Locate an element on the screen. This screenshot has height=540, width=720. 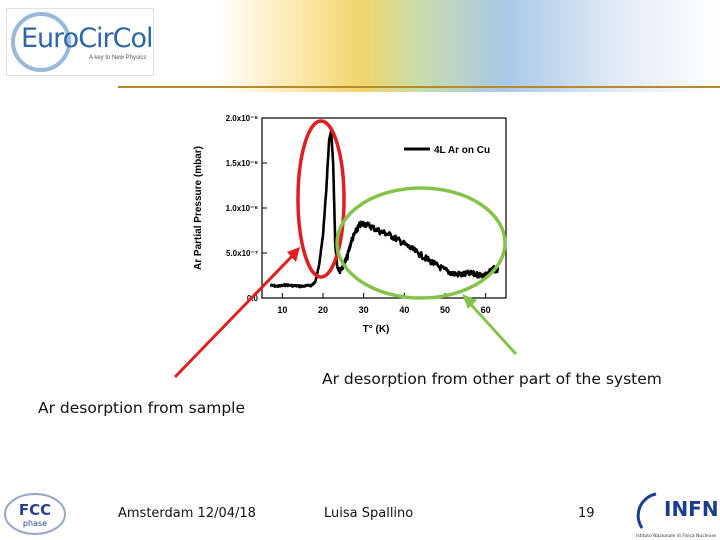
footer-author: Luisa Spallino is located at coordinates (369, 513).